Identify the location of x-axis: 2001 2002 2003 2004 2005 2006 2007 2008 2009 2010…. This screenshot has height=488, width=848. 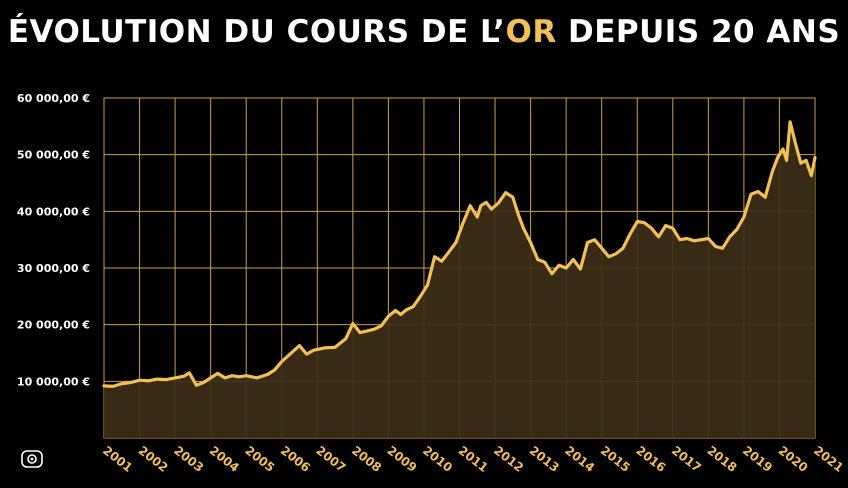
(473, 459).